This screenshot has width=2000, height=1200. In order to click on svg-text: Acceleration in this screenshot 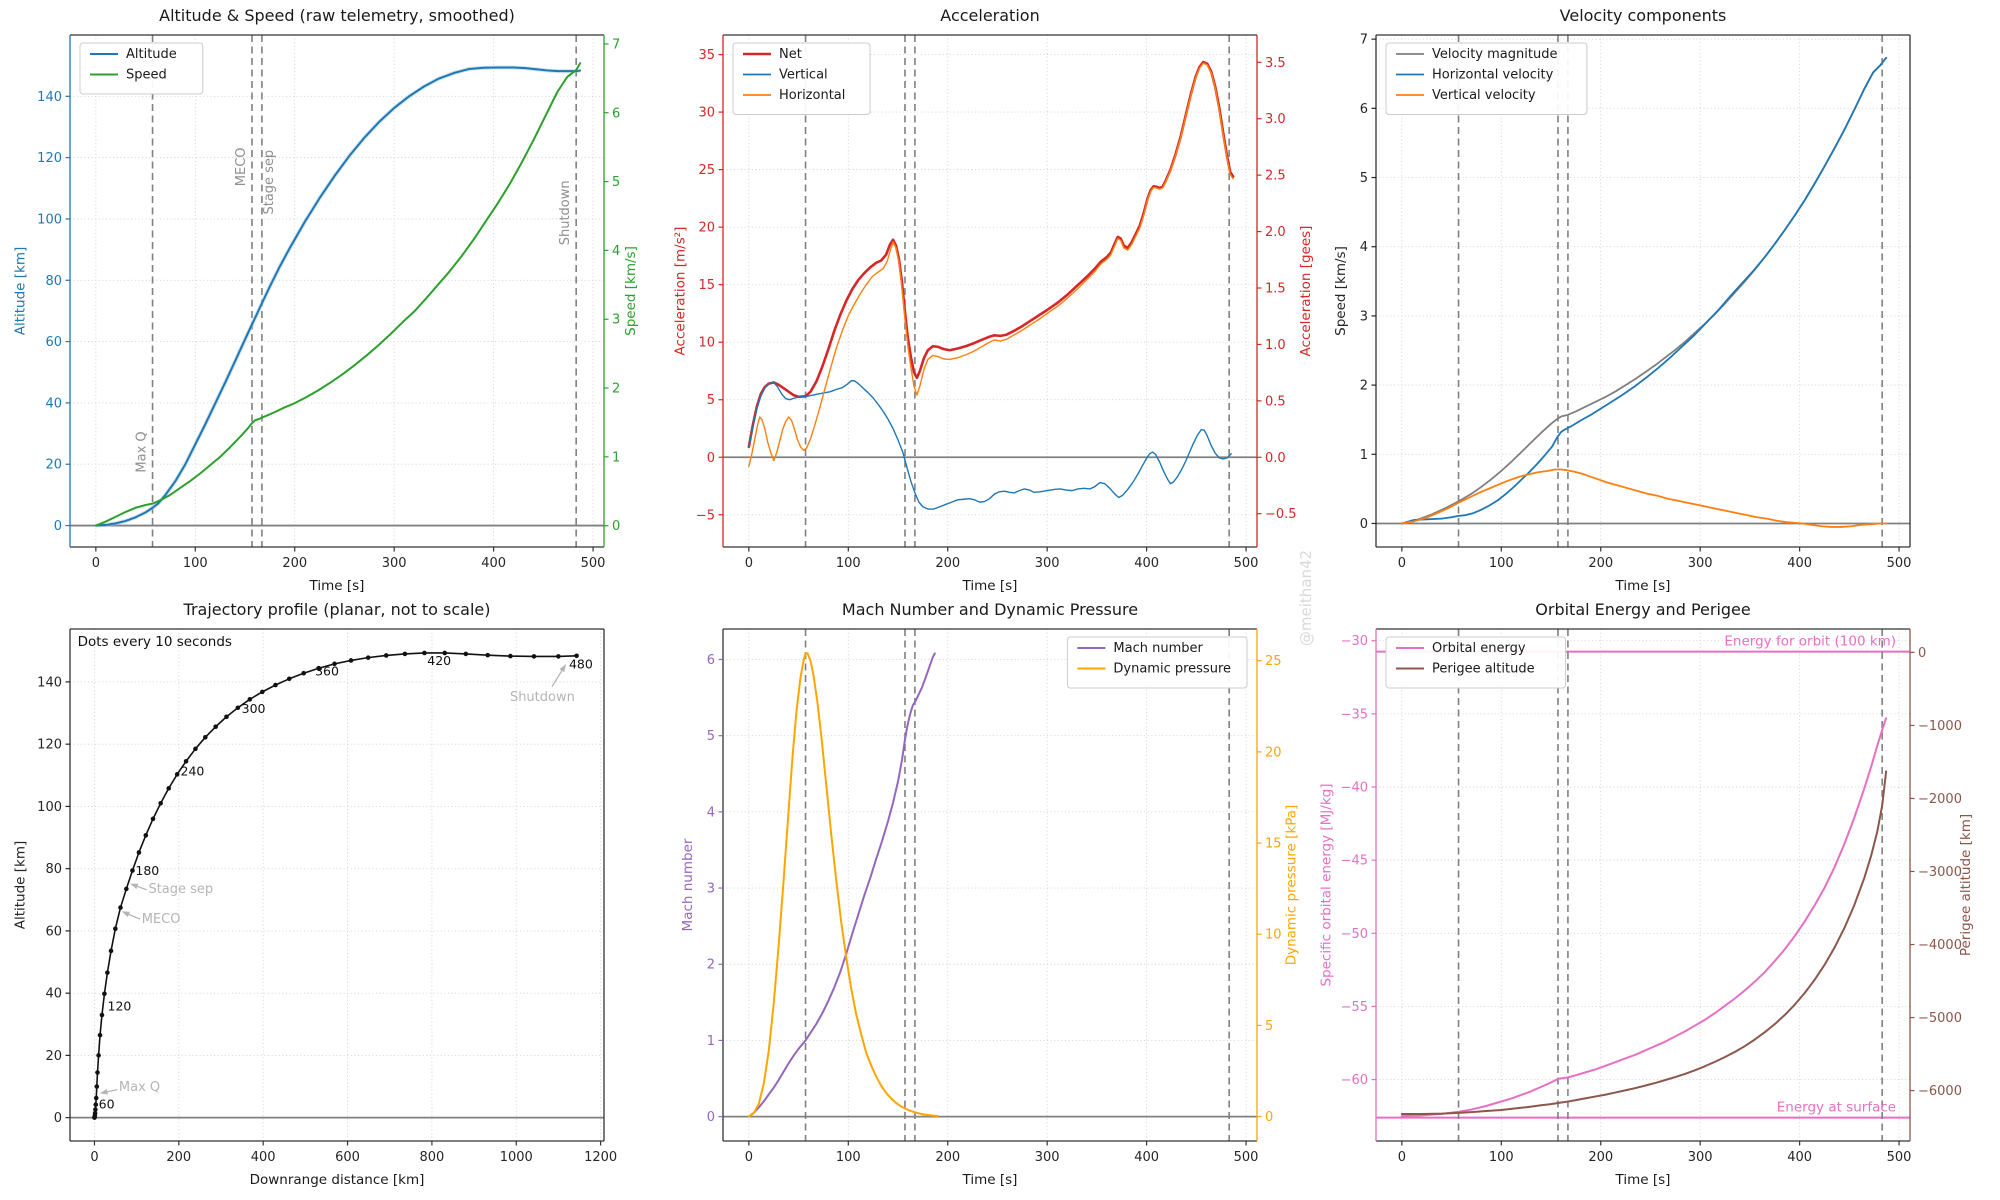, I will do `click(989, 15)`.